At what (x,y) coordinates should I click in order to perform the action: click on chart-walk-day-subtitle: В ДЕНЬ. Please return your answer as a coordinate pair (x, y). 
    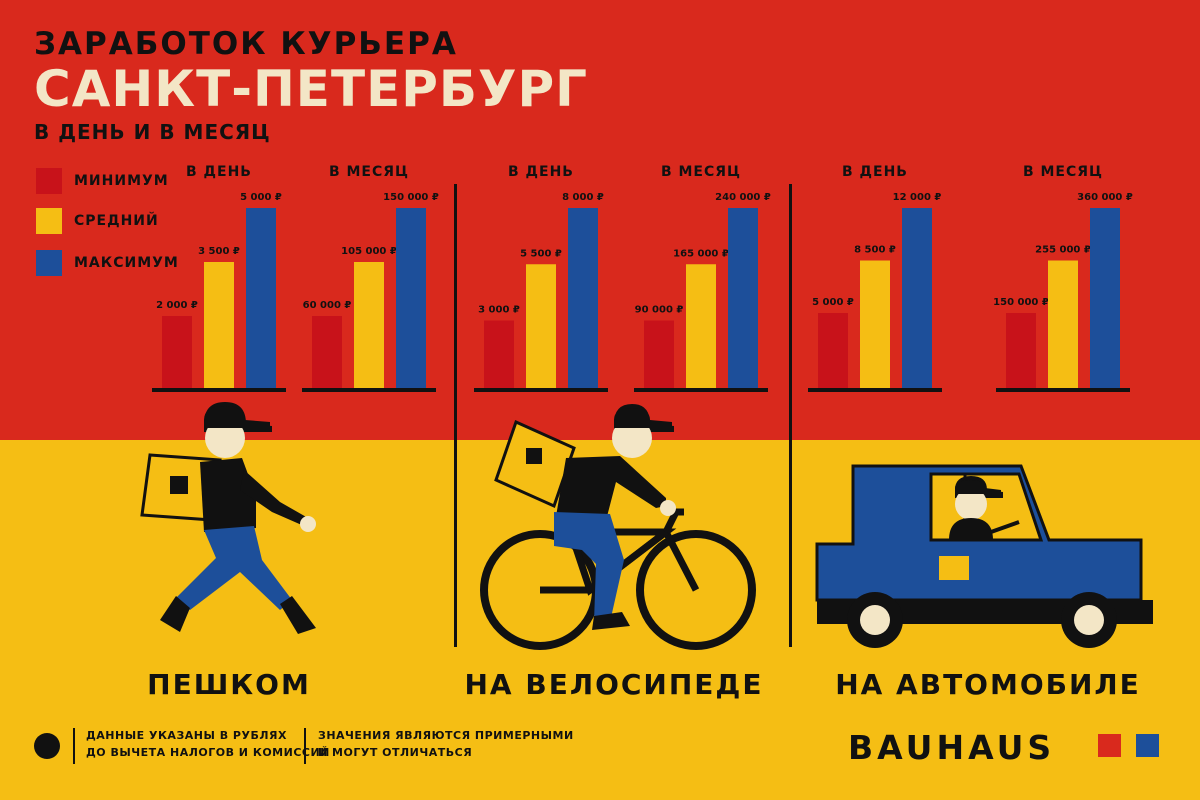
    Looking at the image, I should click on (219, 172).